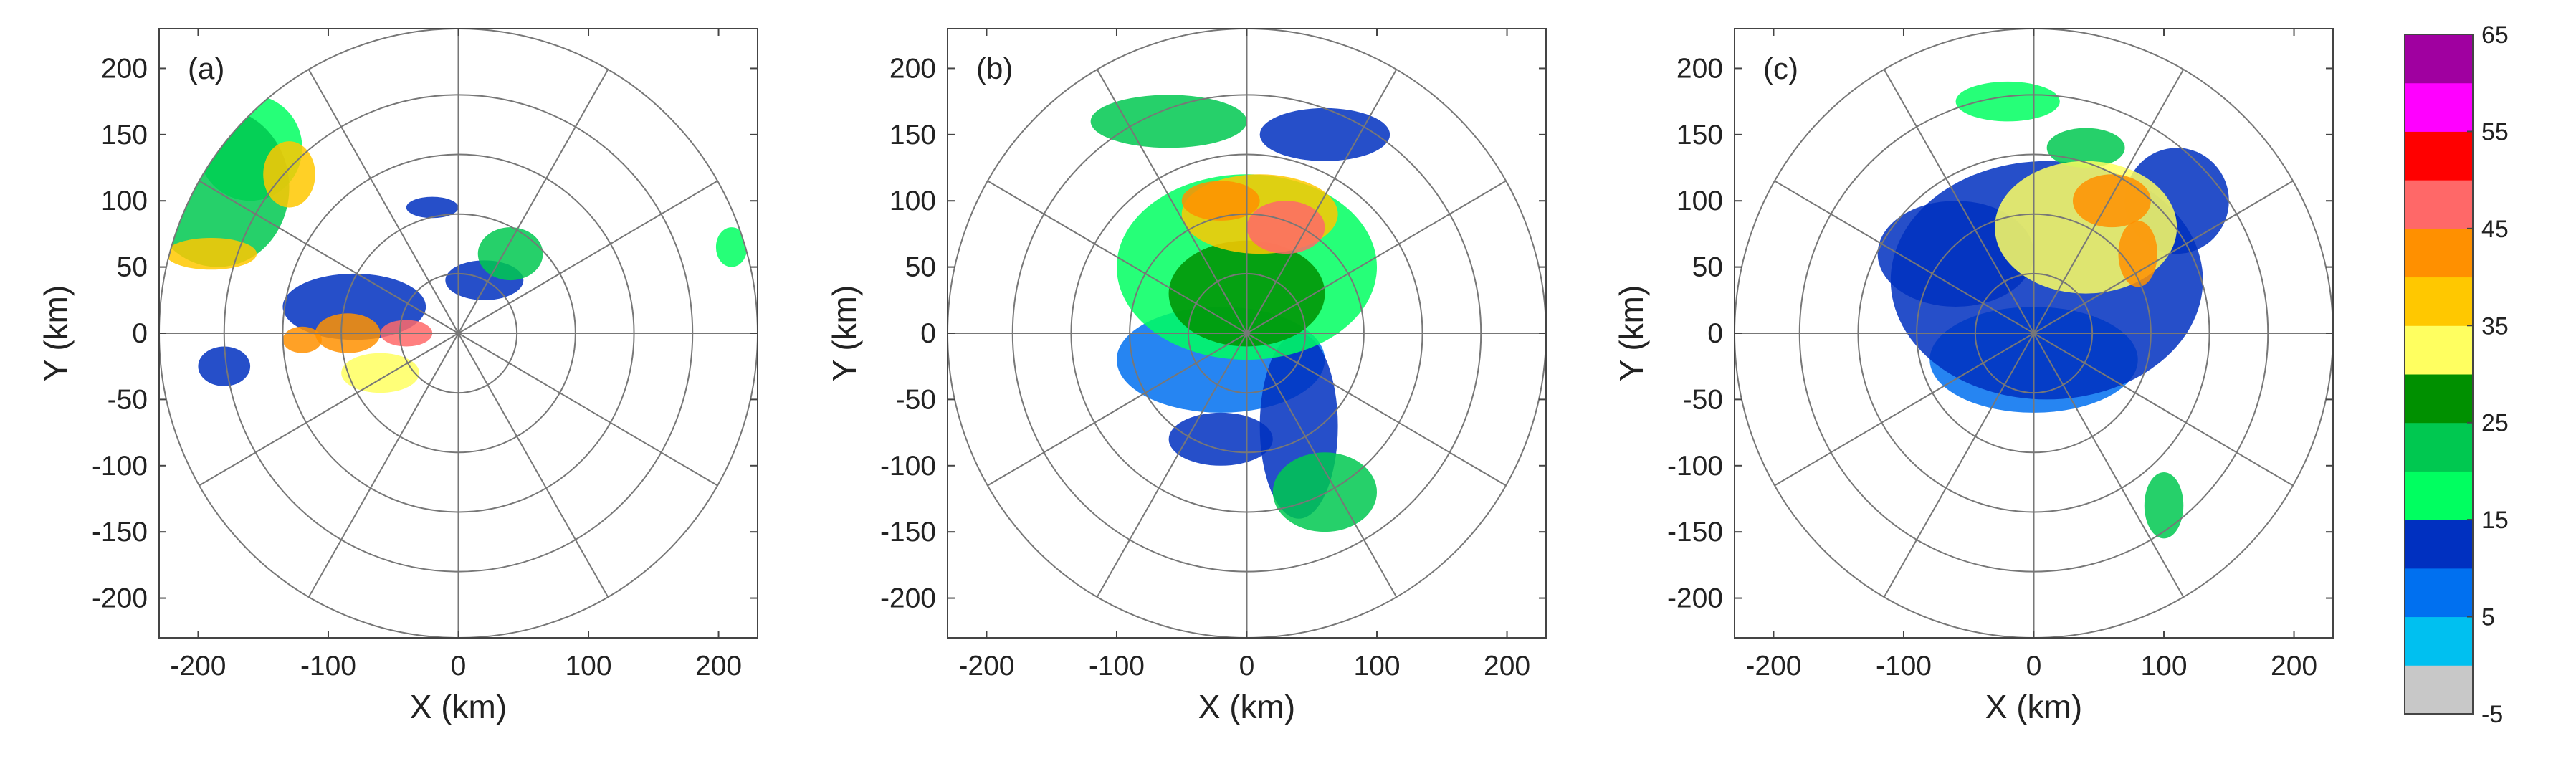 The image size is (2576, 779). Describe the element at coordinates (1780, 68) in the screenshot. I see `panel-label: (c)` at that location.